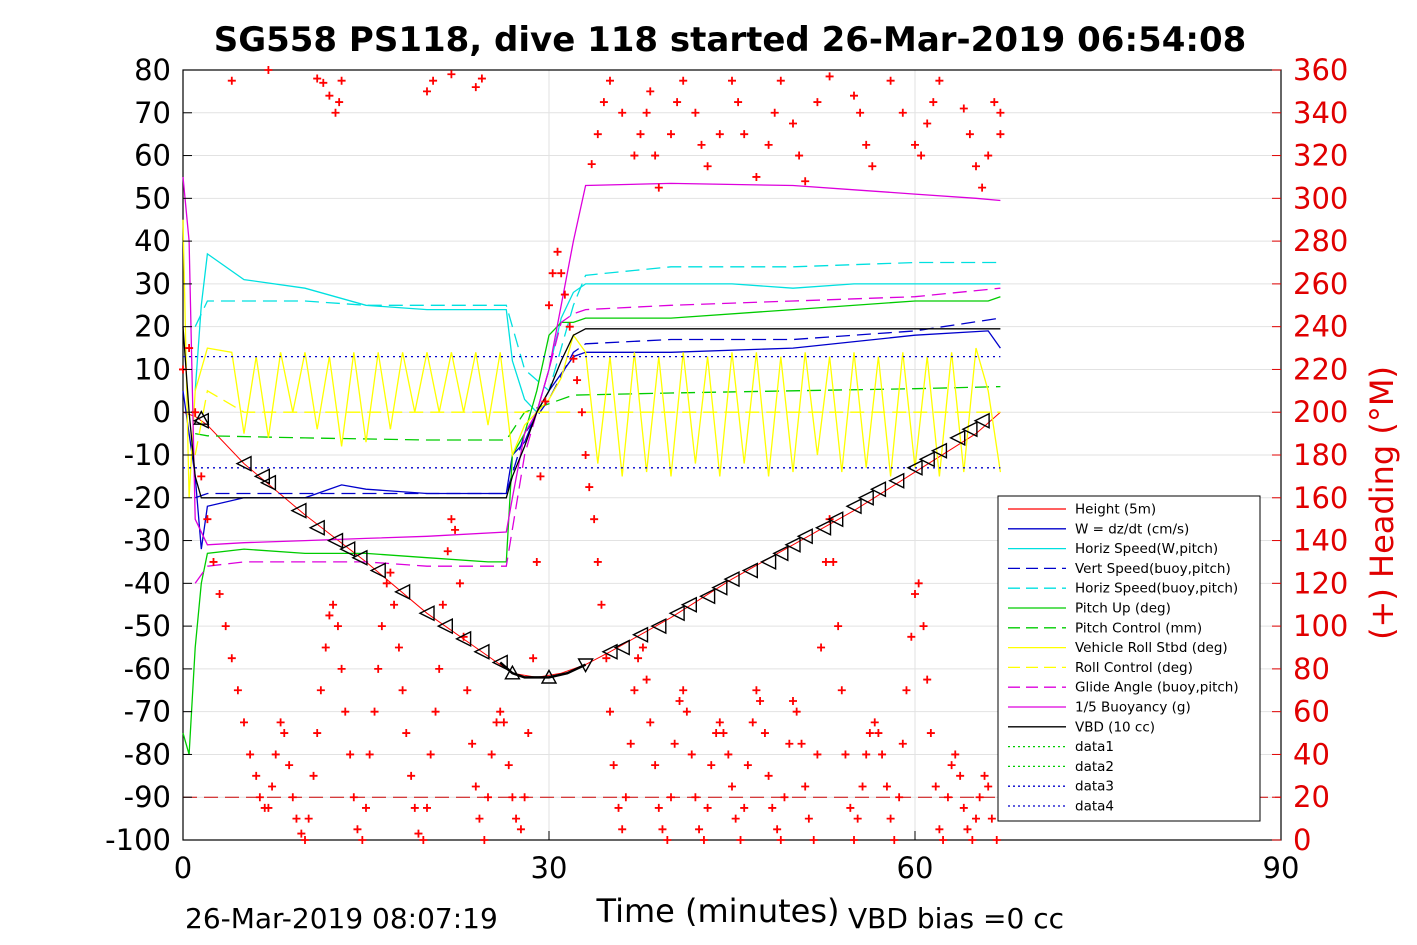  I want to click on y2-tick-label-3: 300, so click(1320, 198).